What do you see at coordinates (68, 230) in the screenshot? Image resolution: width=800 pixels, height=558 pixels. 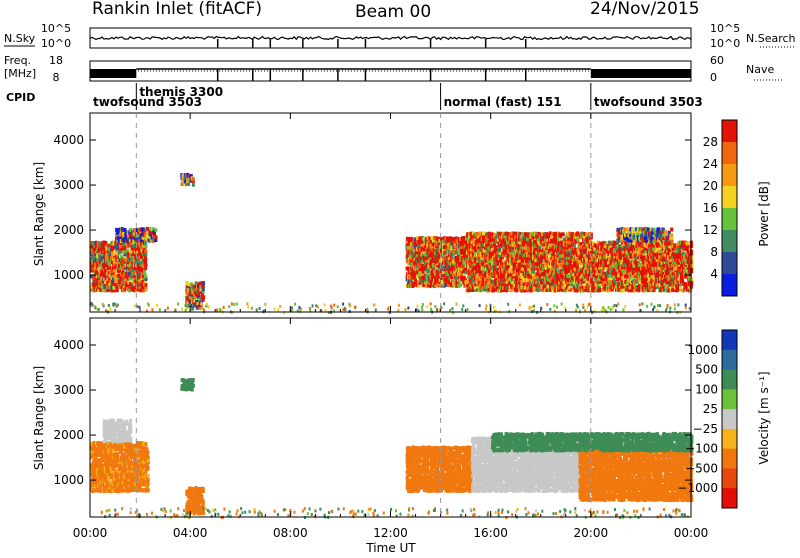 I see `y-tick-label: 2000` at bounding box center [68, 230].